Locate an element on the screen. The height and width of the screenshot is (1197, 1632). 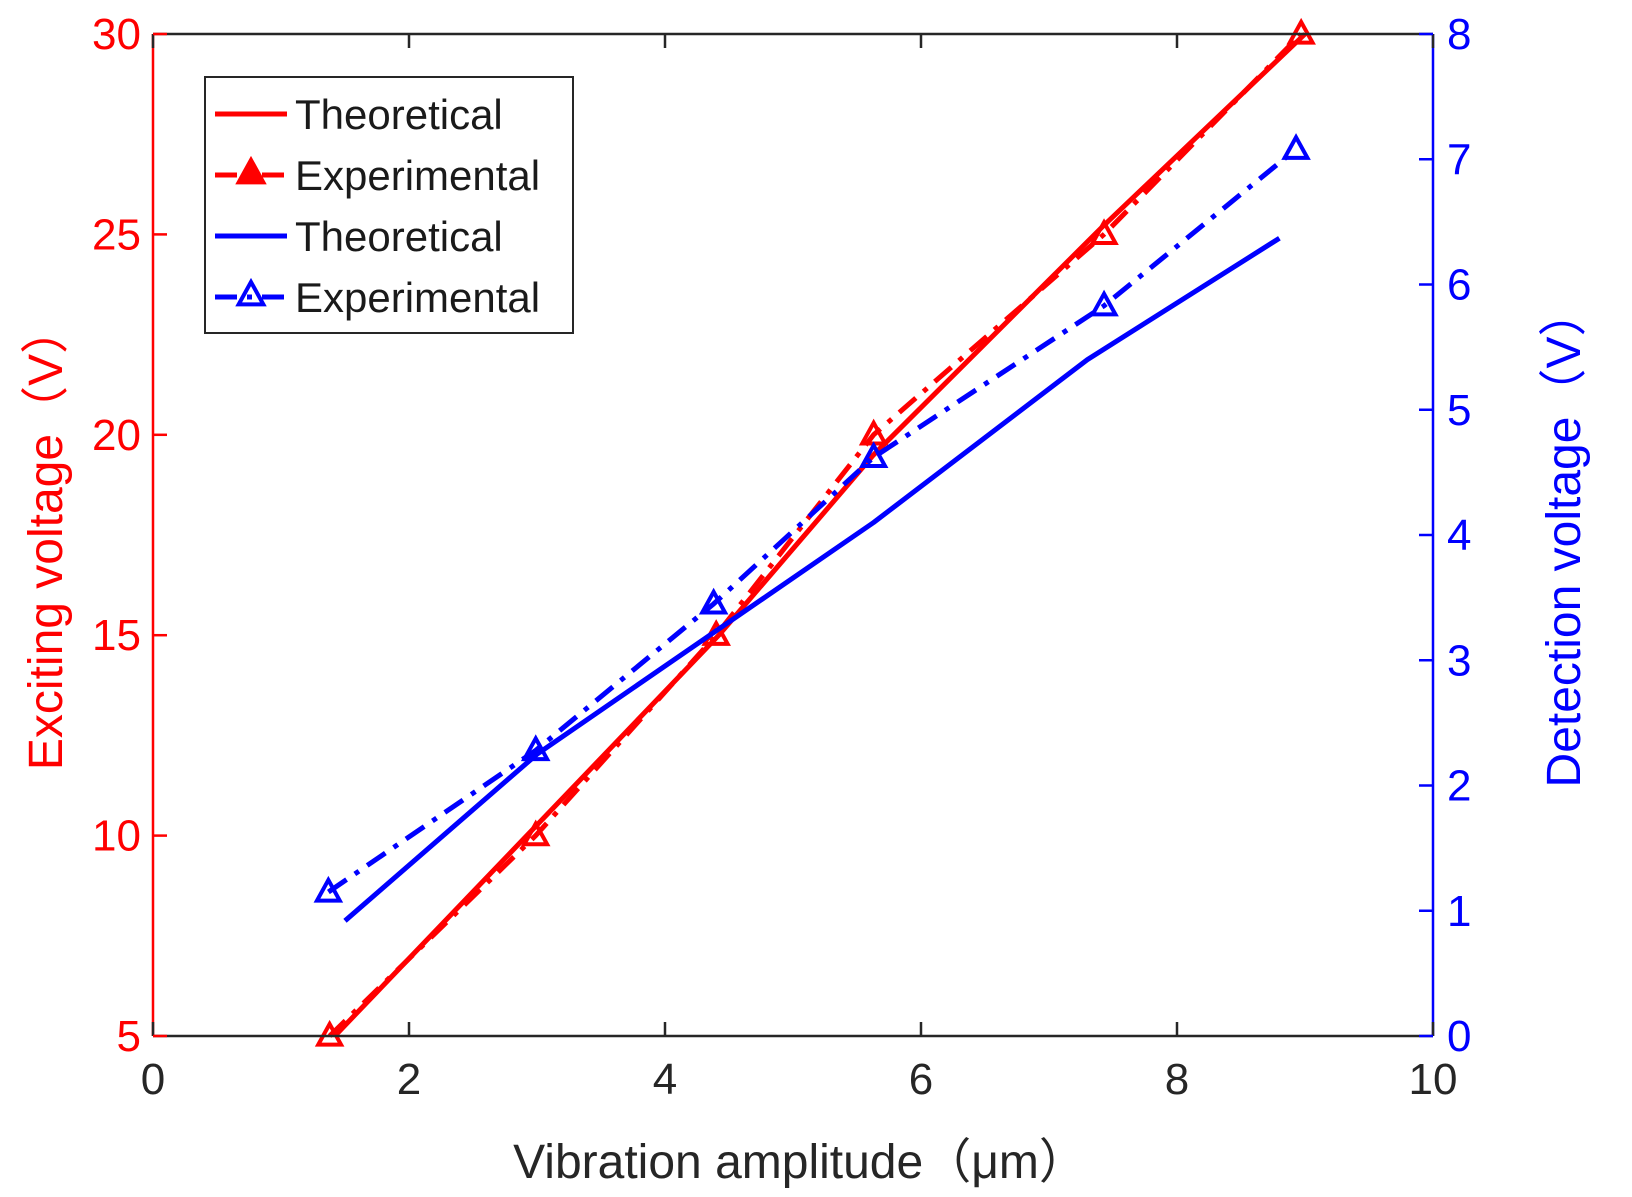
right-y-tick-label: 6 is located at coordinates (1459, 285).